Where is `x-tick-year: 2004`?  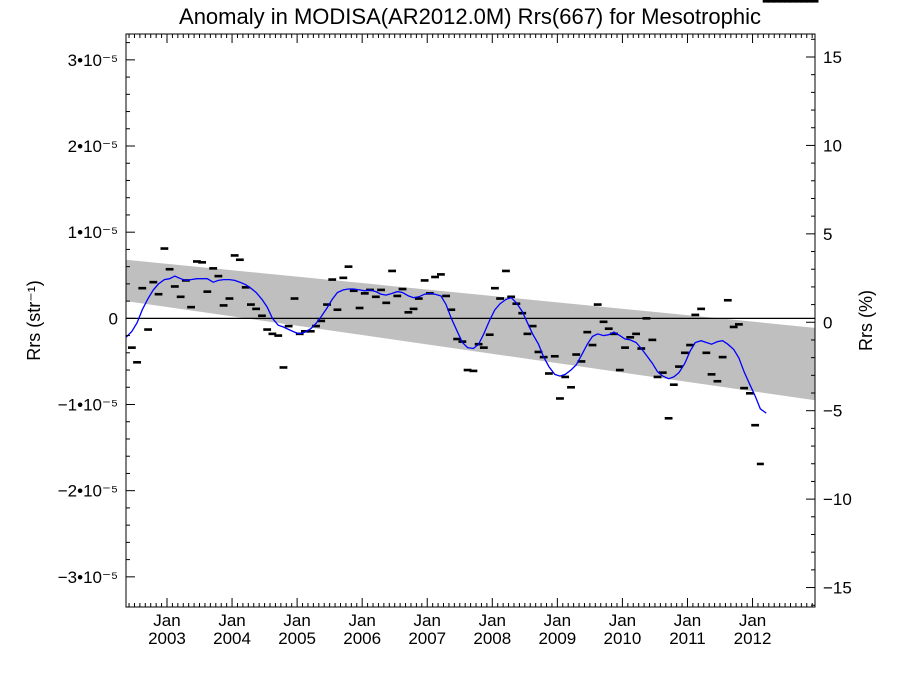
x-tick-year: 2004 is located at coordinates (232, 638).